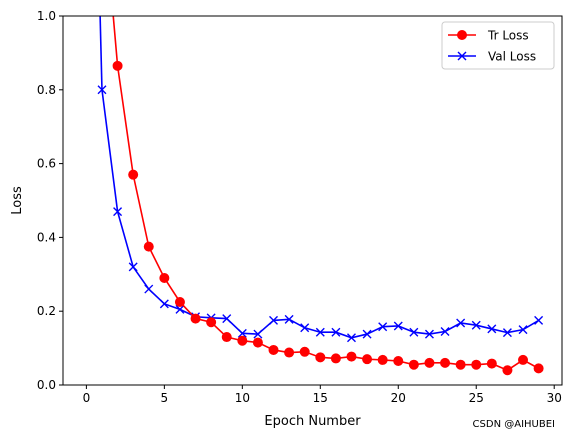 The image size is (569, 438). I want to click on legend-box, so click(498, 45).